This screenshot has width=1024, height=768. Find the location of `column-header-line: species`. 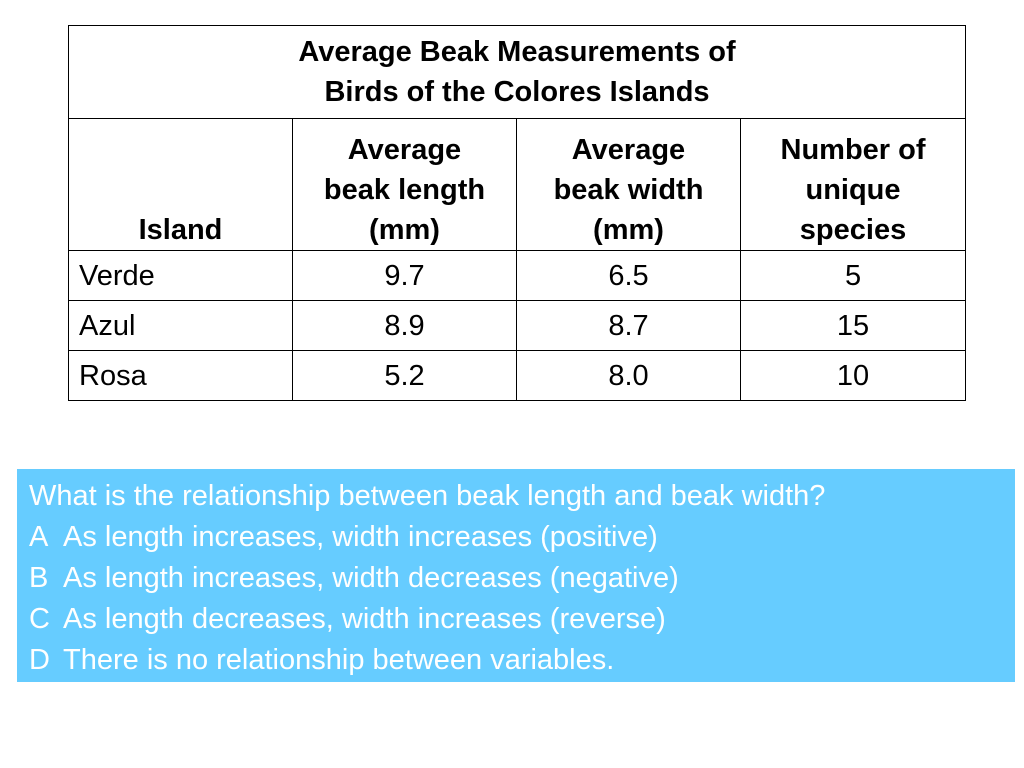

column-header-line: species is located at coordinates (853, 230).